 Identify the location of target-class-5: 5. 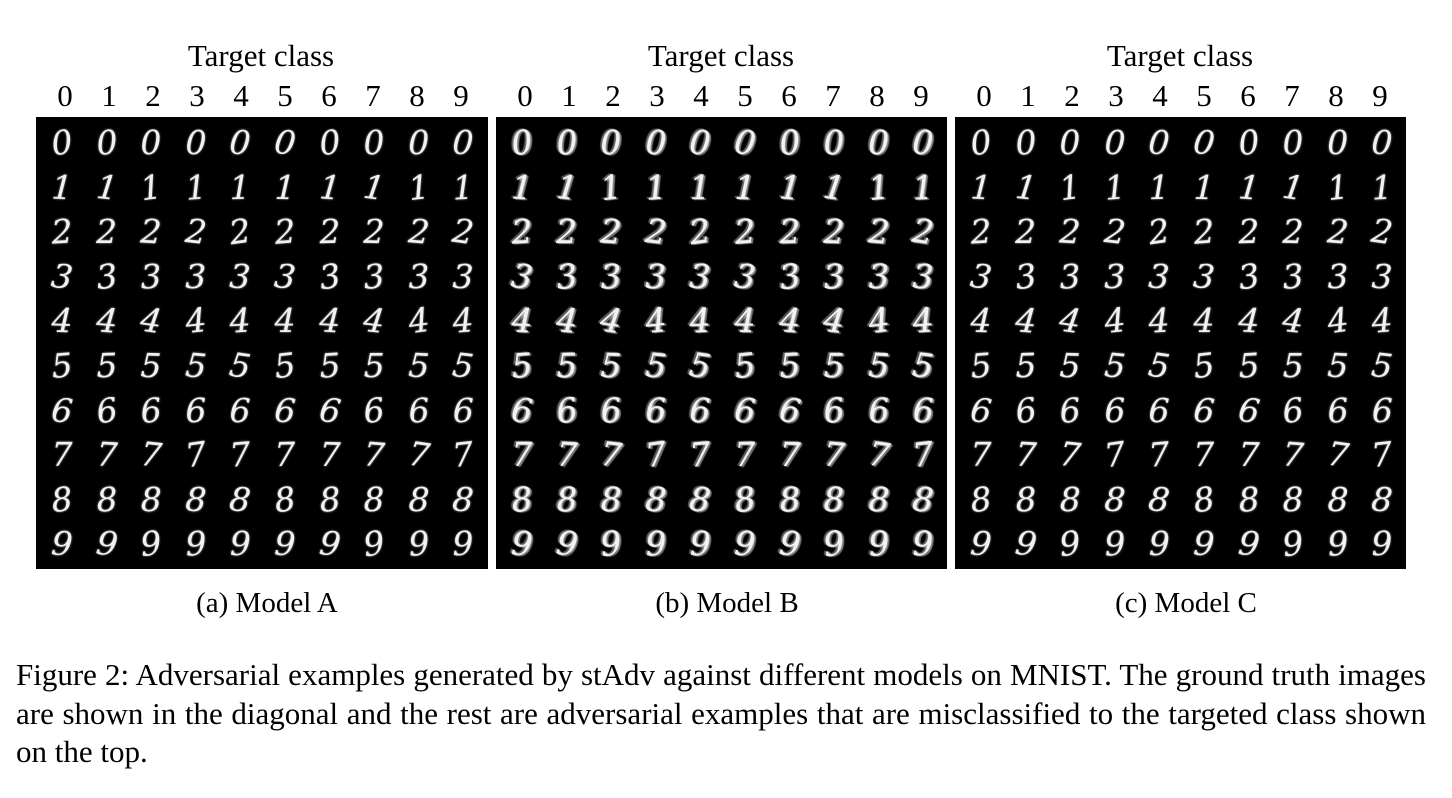
(285, 95).